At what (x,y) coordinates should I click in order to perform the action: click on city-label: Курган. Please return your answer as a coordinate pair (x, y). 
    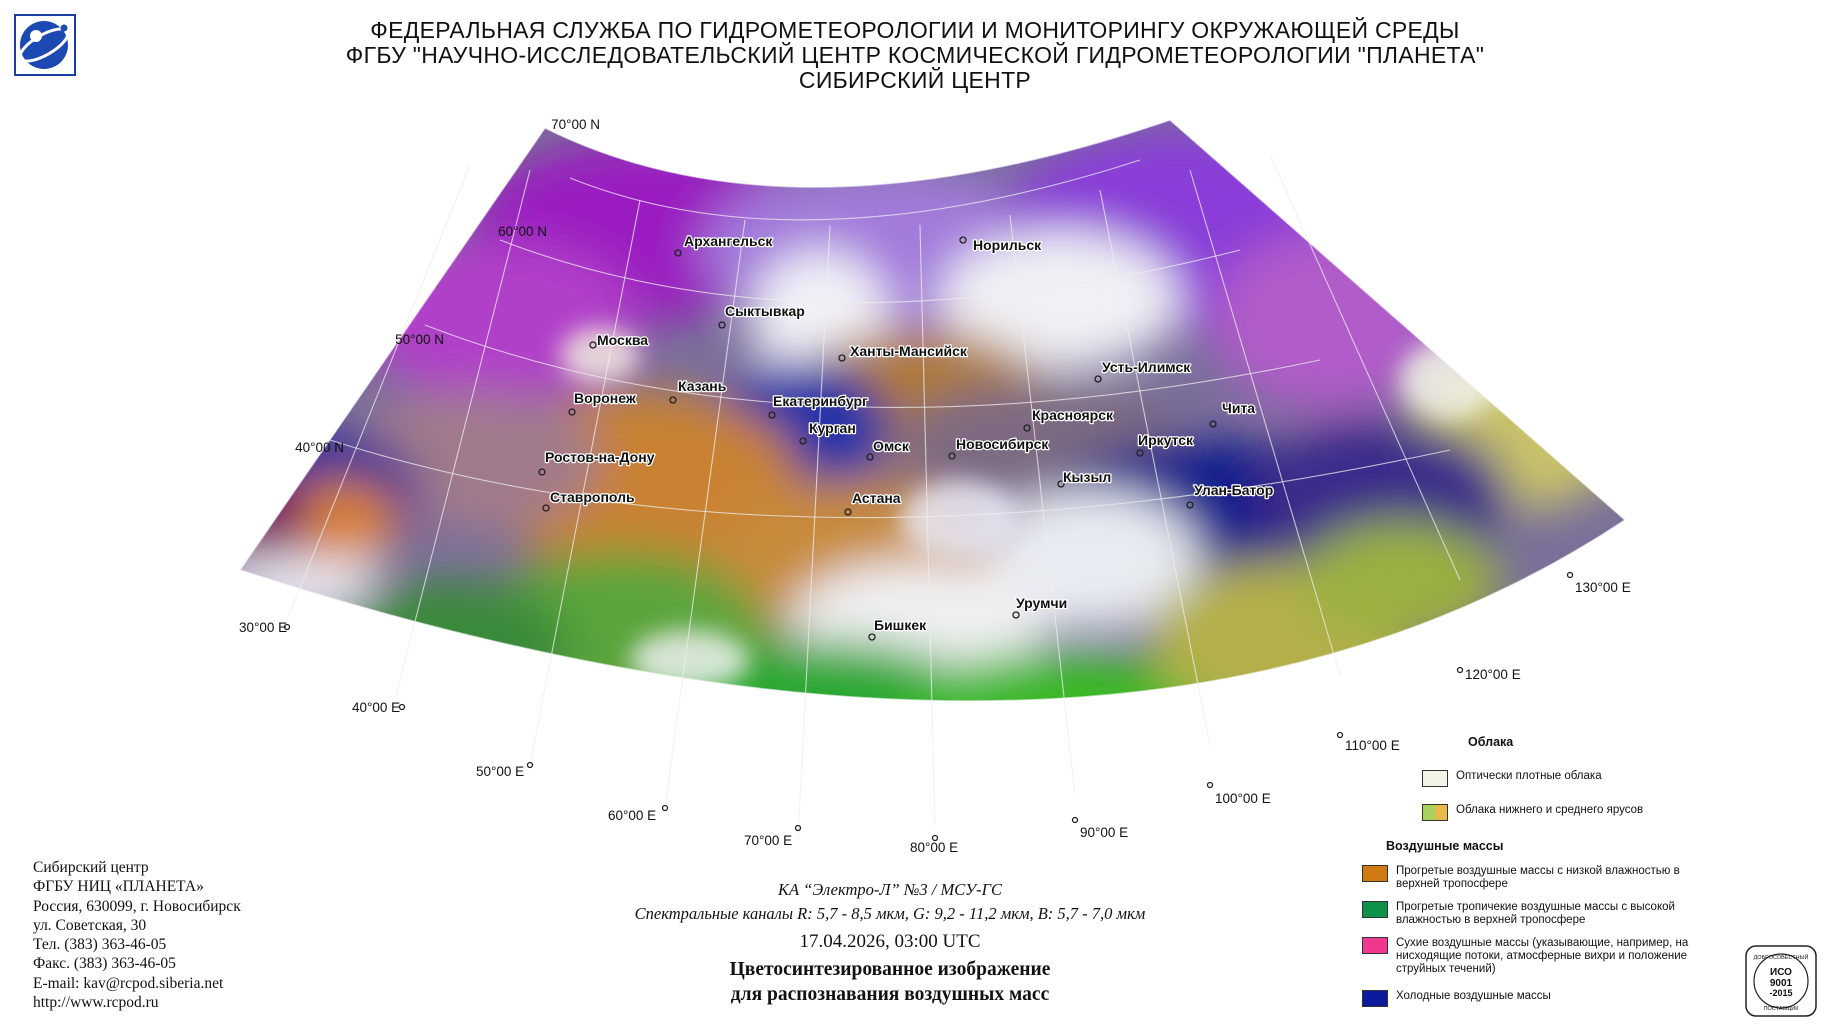
    Looking at the image, I should click on (832, 428).